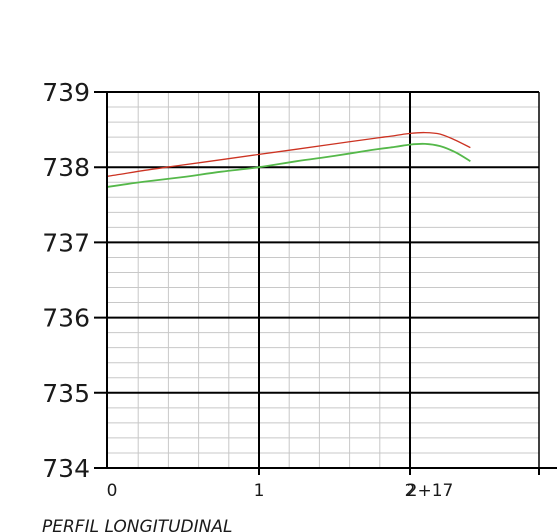 Image resolution: width=557 pixels, height=532 pixels. What do you see at coordinates (137, 524) in the screenshot?
I see `chart-title: PERFIL LONGITUDINAL` at bounding box center [137, 524].